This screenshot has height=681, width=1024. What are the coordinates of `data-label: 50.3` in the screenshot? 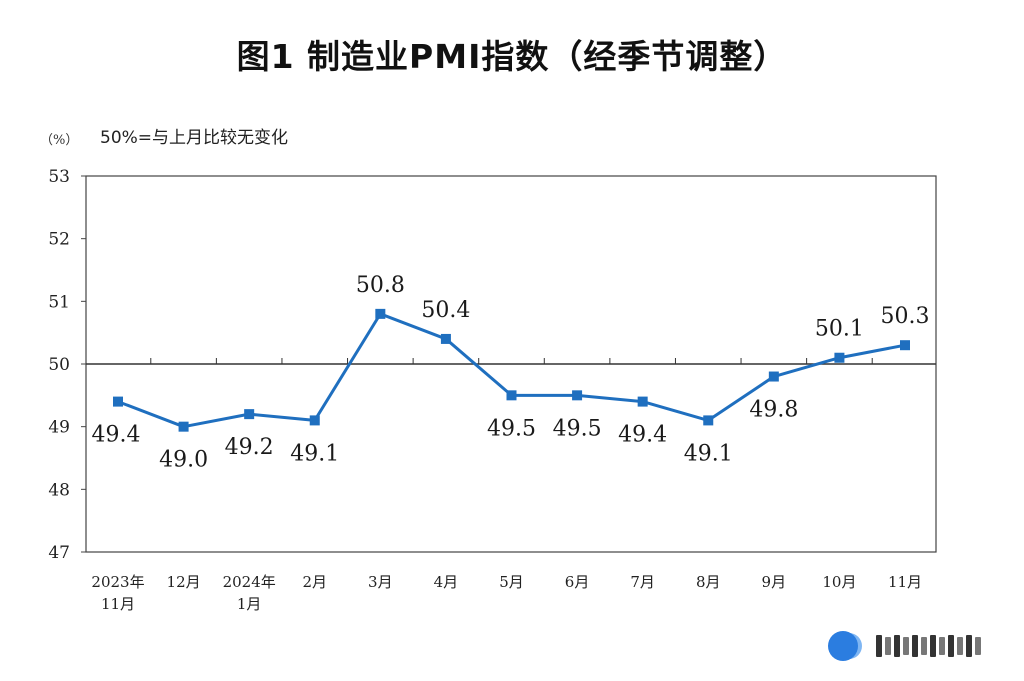 It's located at (905, 316).